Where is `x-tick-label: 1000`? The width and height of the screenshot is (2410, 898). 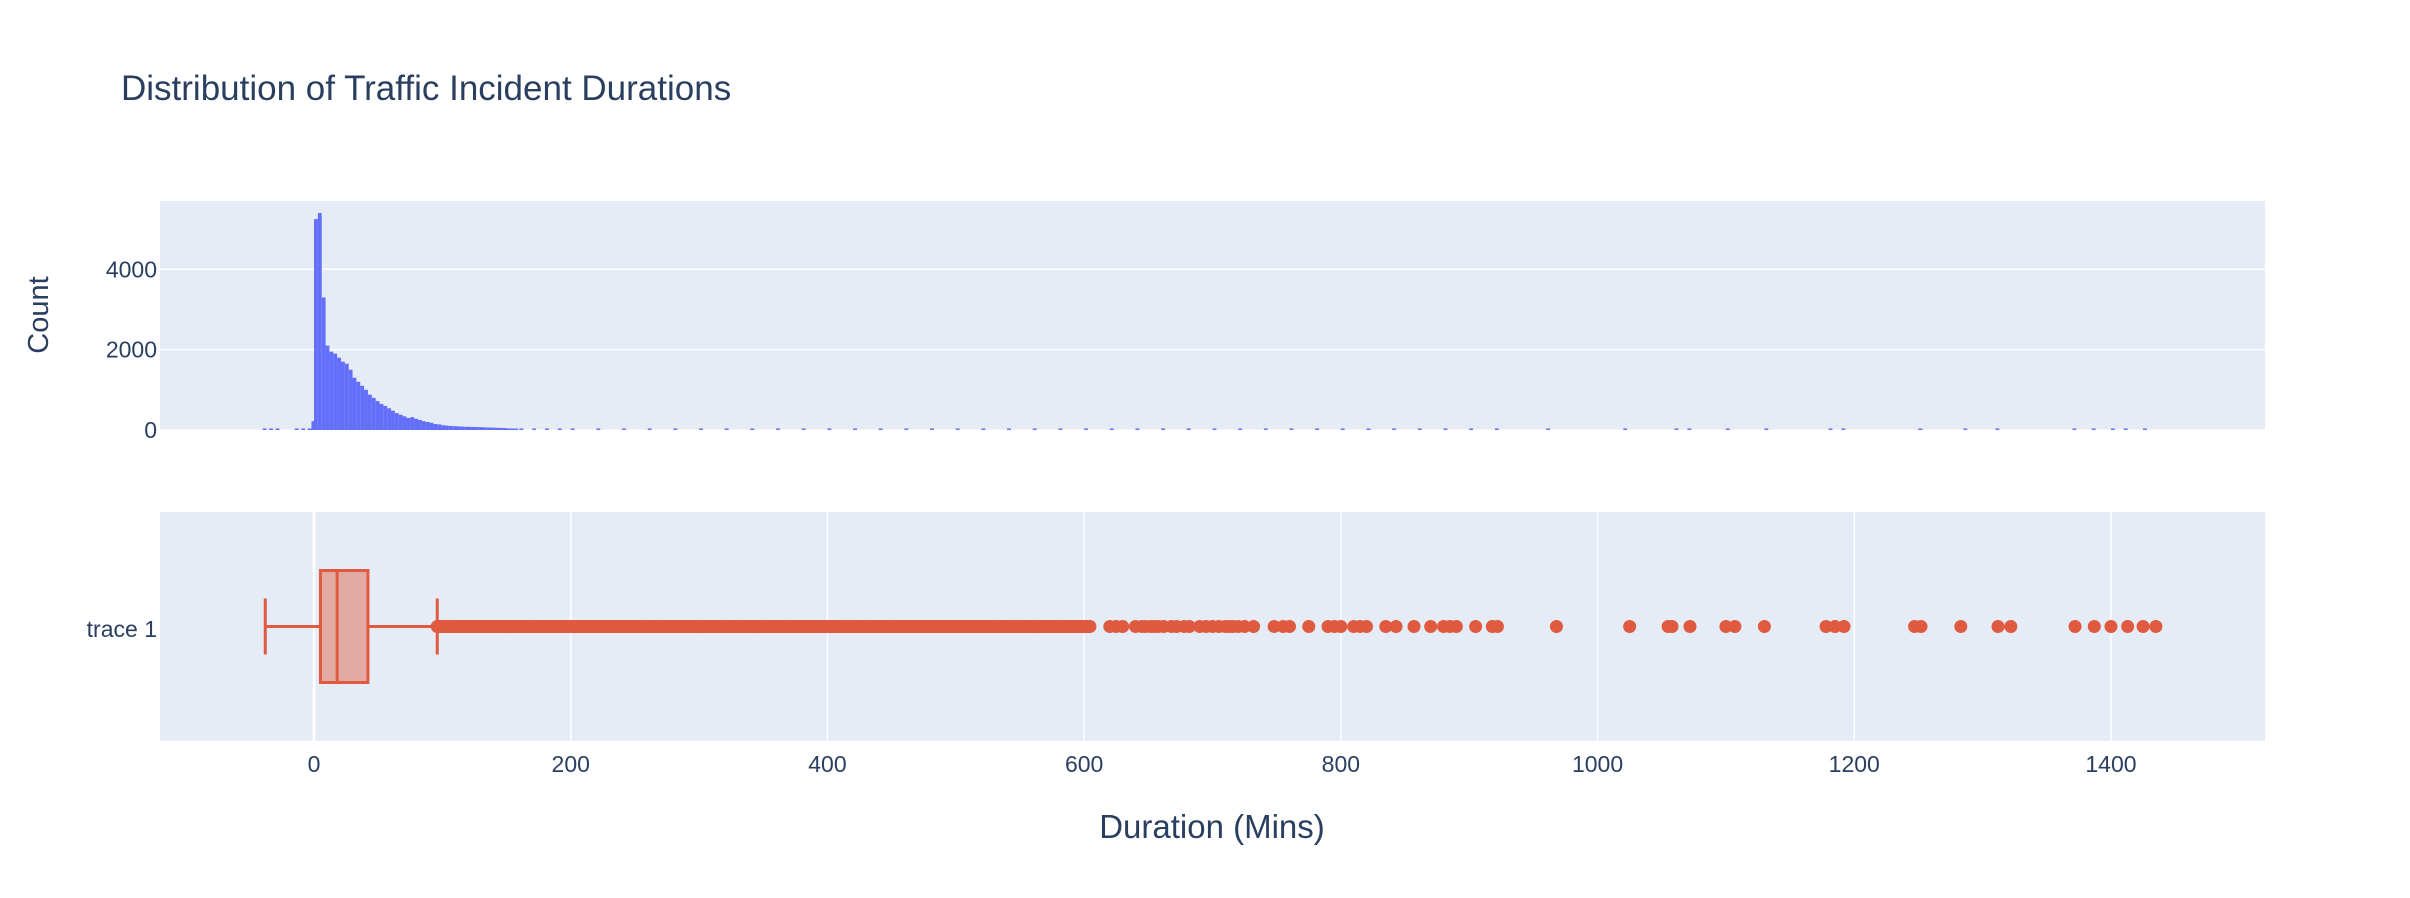
x-tick-label: 1000 is located at coordinates (1597, 764).